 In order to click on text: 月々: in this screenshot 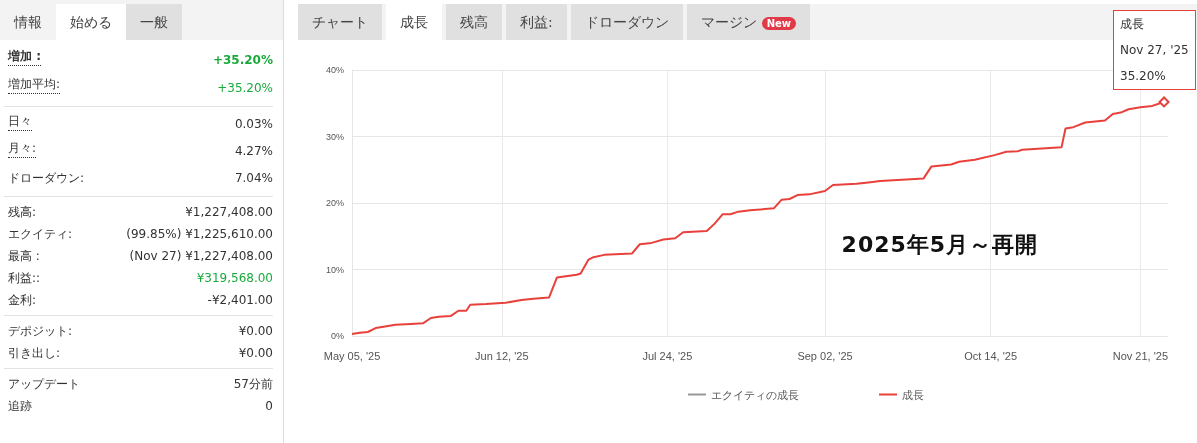, I will do `click(22, 149)`.